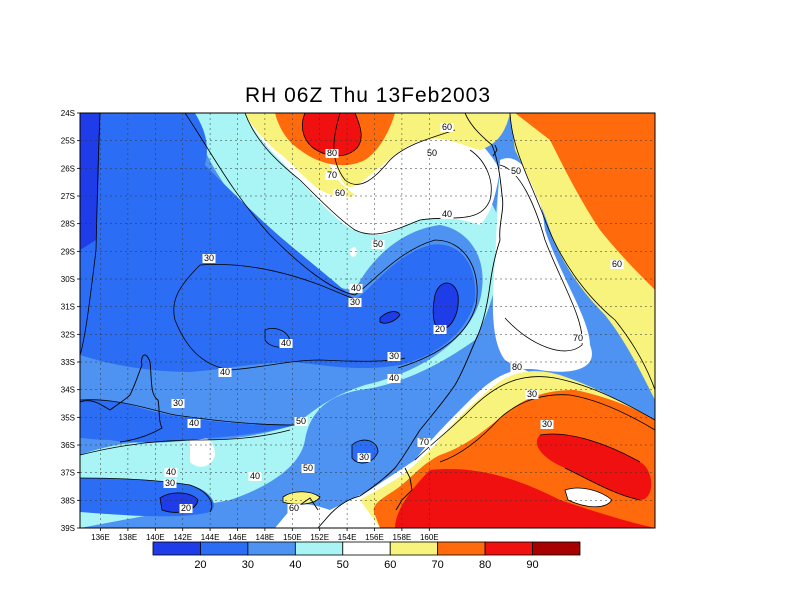 This screenshot has height=600, width=800. Describe the element at coordinates (68, 390) in the screenshot. I see `lat-tick-label: 34S` at that location.